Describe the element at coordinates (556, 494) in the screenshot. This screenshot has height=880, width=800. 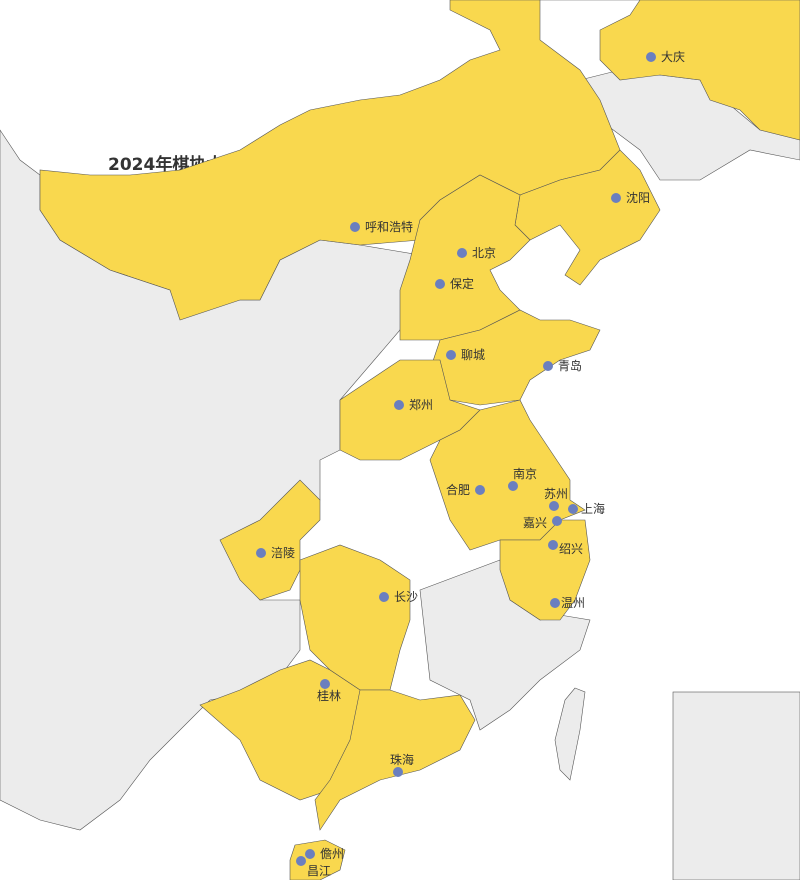
I see `city-label-10: 苏州` at that location.